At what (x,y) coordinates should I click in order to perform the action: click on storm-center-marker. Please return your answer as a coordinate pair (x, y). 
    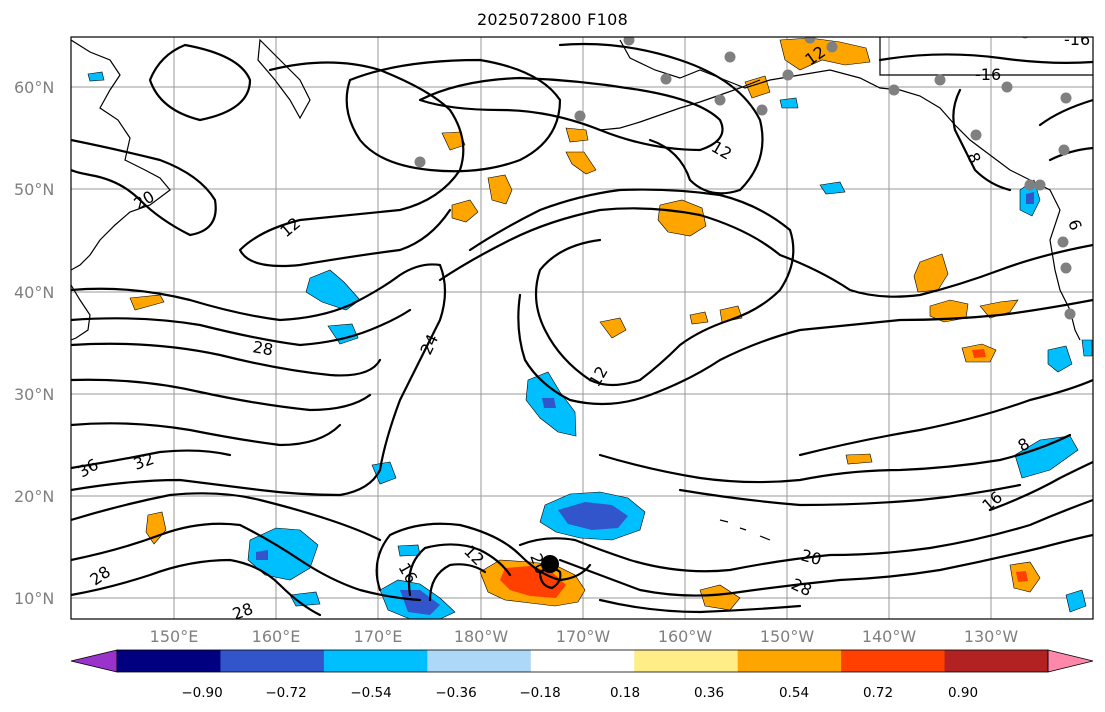
    Looking at the image, I should click on (550, 564).